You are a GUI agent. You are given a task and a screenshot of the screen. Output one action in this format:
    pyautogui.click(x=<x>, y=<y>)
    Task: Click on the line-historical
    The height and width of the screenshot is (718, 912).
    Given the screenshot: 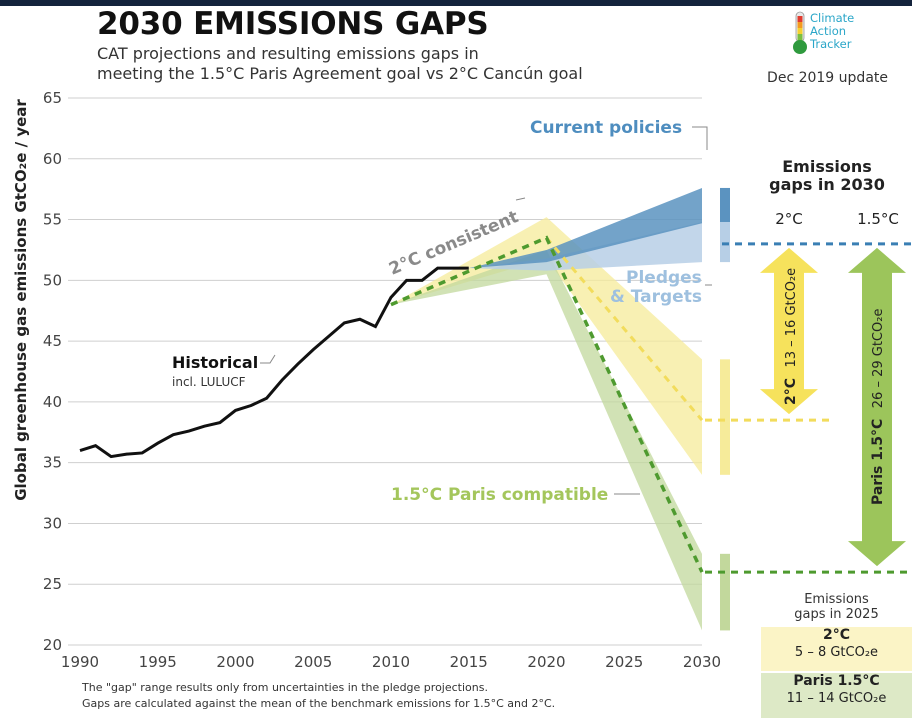 What is the action you would take?
    pyautogui.click(x=274, y=362)
    